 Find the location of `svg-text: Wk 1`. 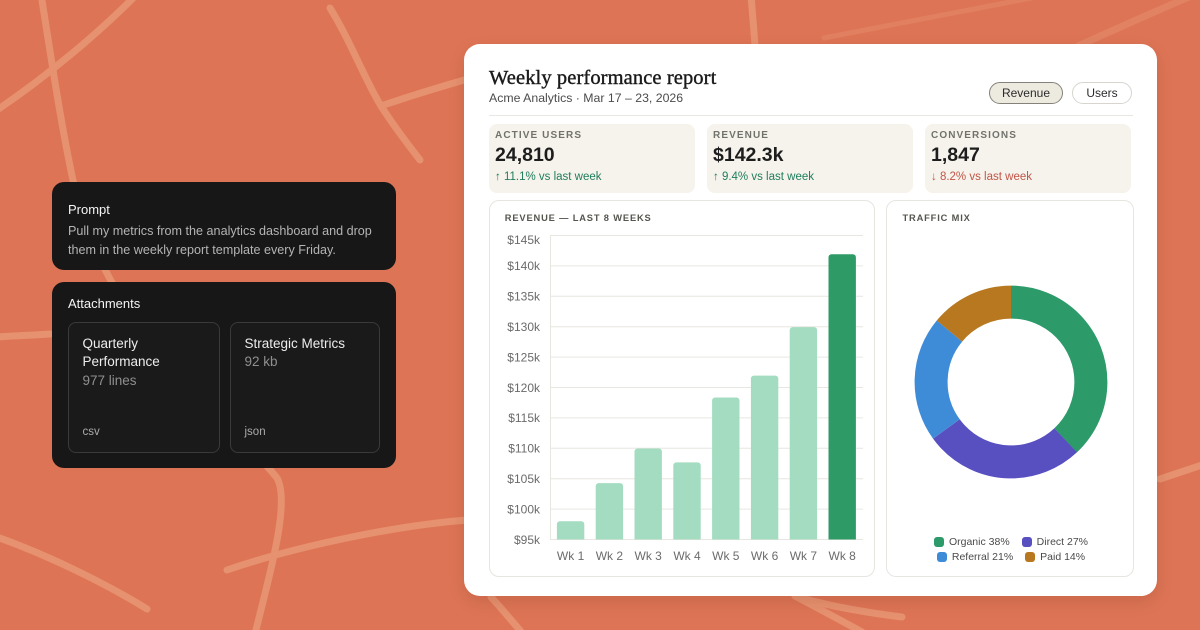

svg-text: Wk 1 is located at coordinates (571, 556).